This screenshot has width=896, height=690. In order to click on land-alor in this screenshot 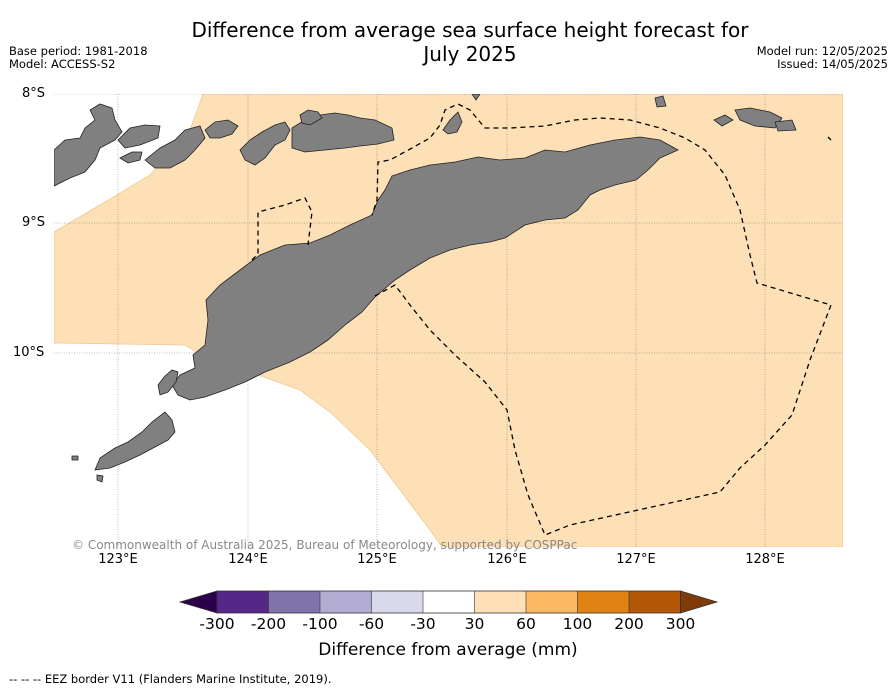, I will do `click(265, 143)`.